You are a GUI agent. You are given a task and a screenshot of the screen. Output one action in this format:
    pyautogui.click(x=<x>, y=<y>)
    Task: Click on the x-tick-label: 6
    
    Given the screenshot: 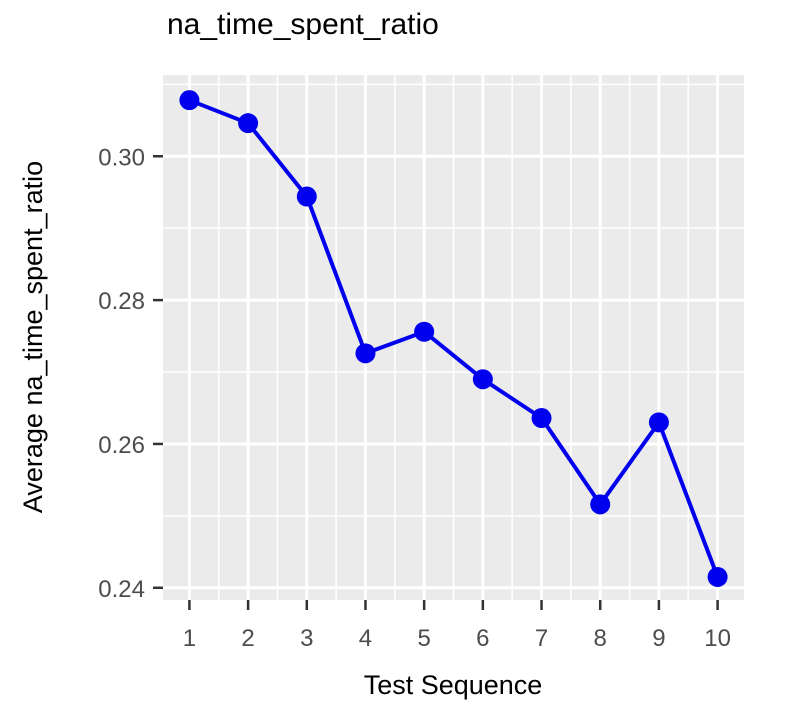 What is the action you would take?
    pyautogui.click(x=482, y=638)
    